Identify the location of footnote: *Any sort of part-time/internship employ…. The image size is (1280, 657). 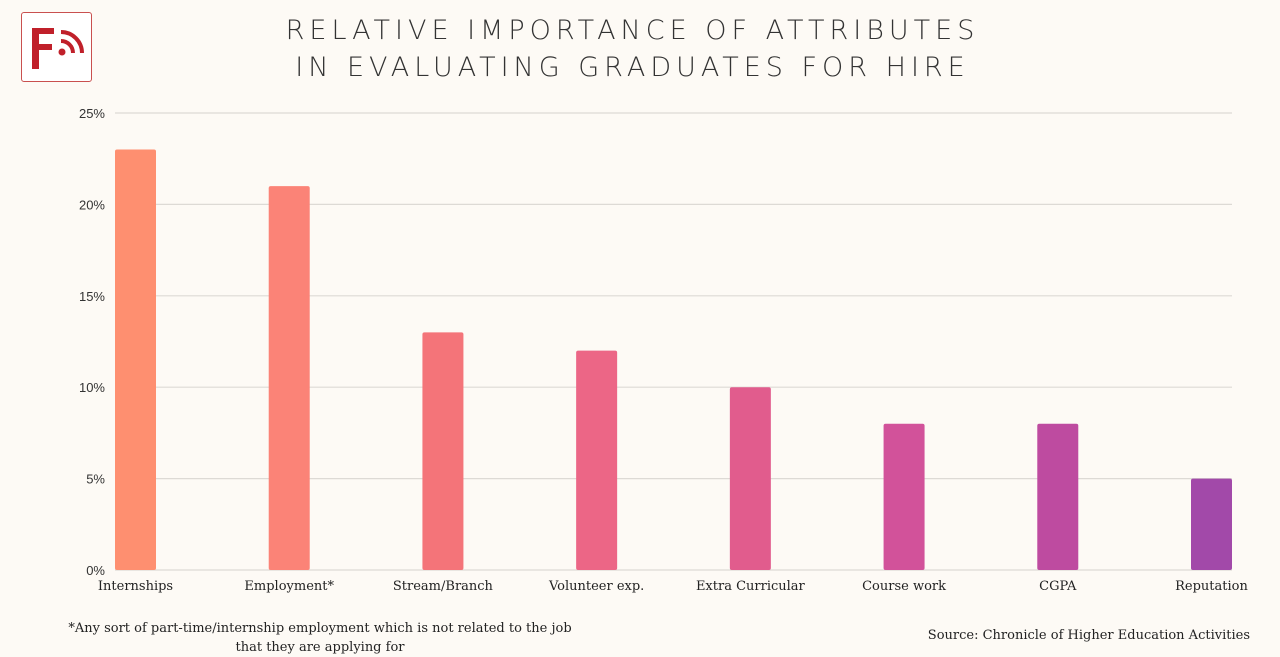
(320, 638).